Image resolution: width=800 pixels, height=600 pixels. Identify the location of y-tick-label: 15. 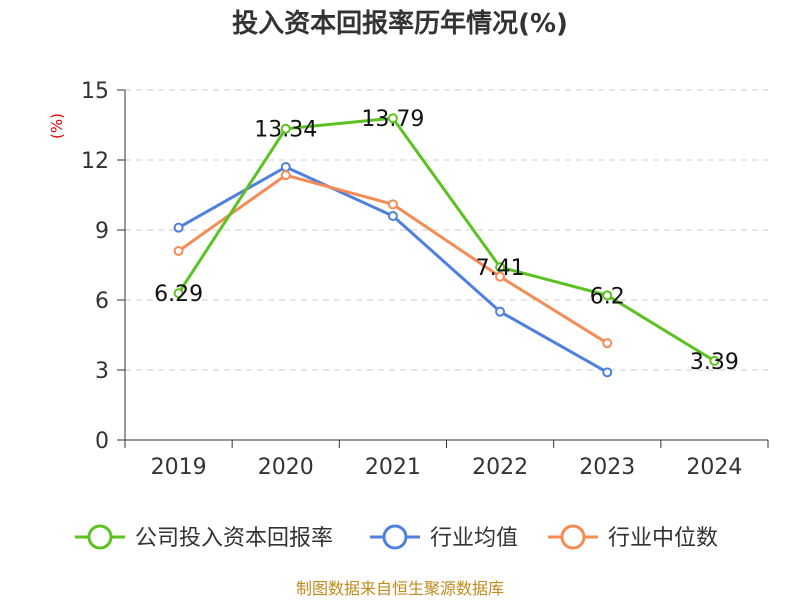
(95, 91).